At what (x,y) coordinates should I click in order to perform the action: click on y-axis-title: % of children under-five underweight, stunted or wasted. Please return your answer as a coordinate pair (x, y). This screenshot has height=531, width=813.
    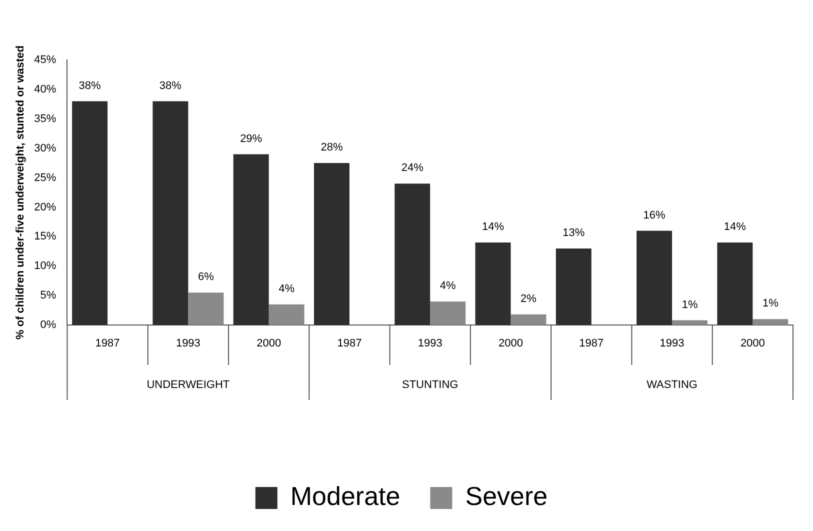
    Looking at the image, I should click on (20, 193).